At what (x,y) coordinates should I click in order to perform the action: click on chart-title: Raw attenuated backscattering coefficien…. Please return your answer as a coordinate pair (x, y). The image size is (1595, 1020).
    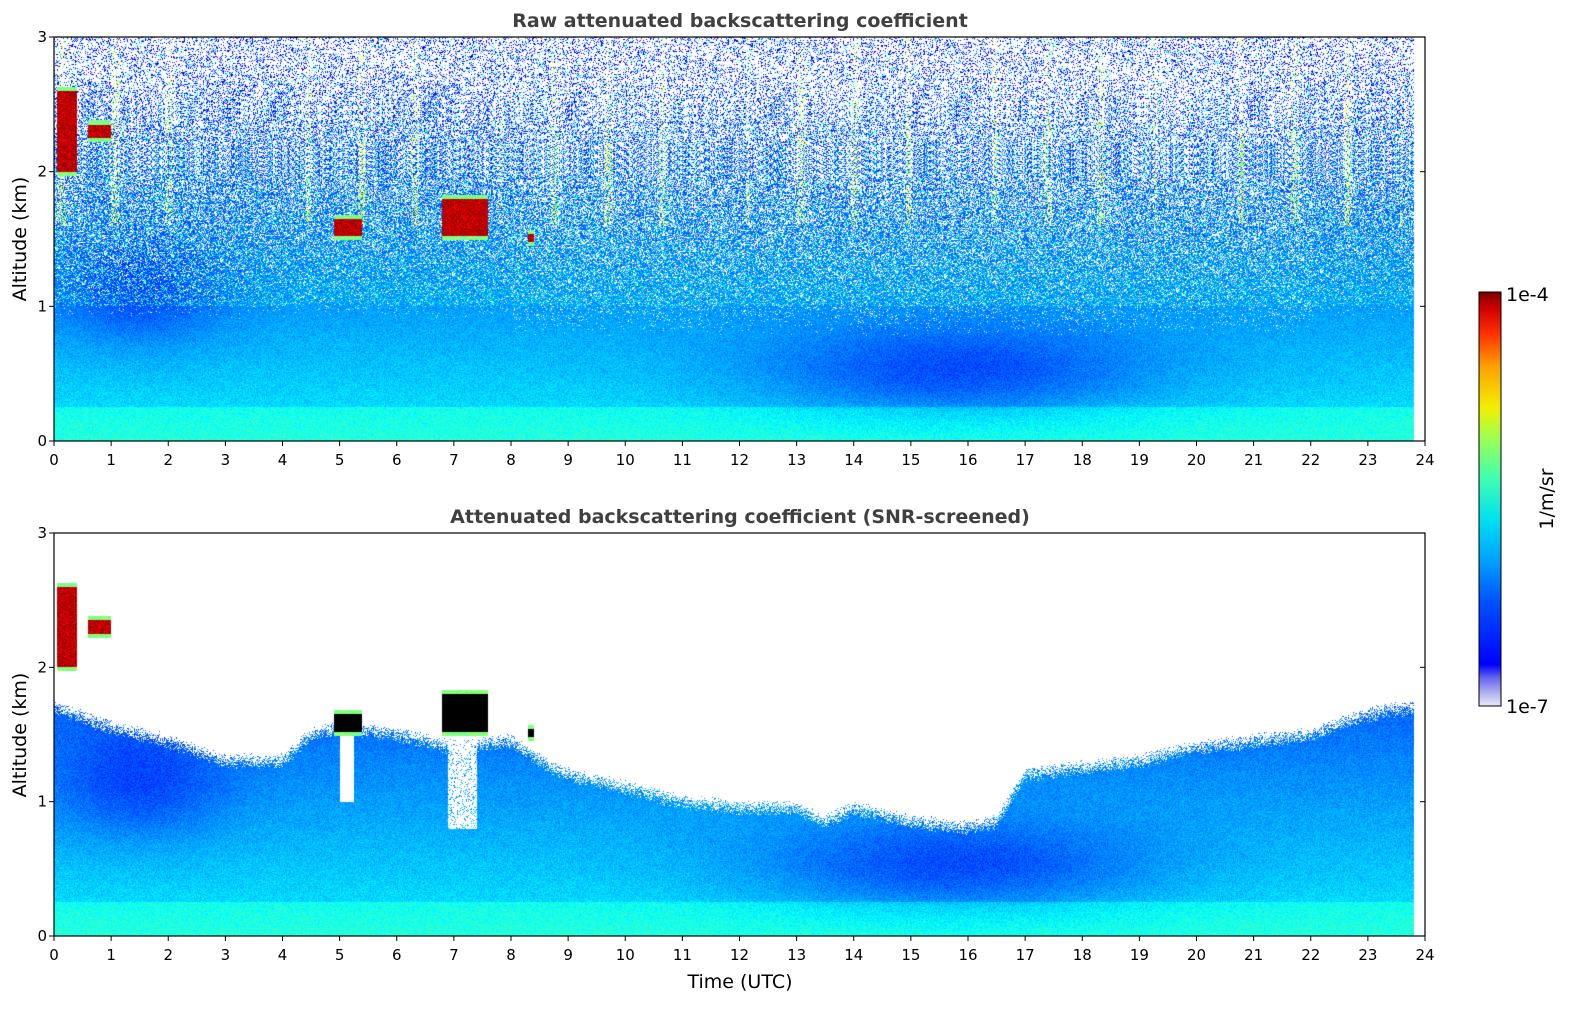
    Looking at the image, I should click on (740, 21).